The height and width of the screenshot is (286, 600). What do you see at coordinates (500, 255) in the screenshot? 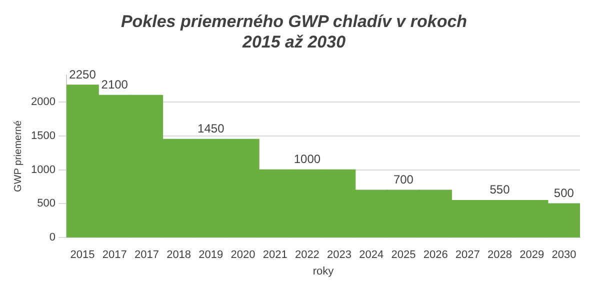
I see `x-tick-label: 2028` at bounding box center [500, 255].